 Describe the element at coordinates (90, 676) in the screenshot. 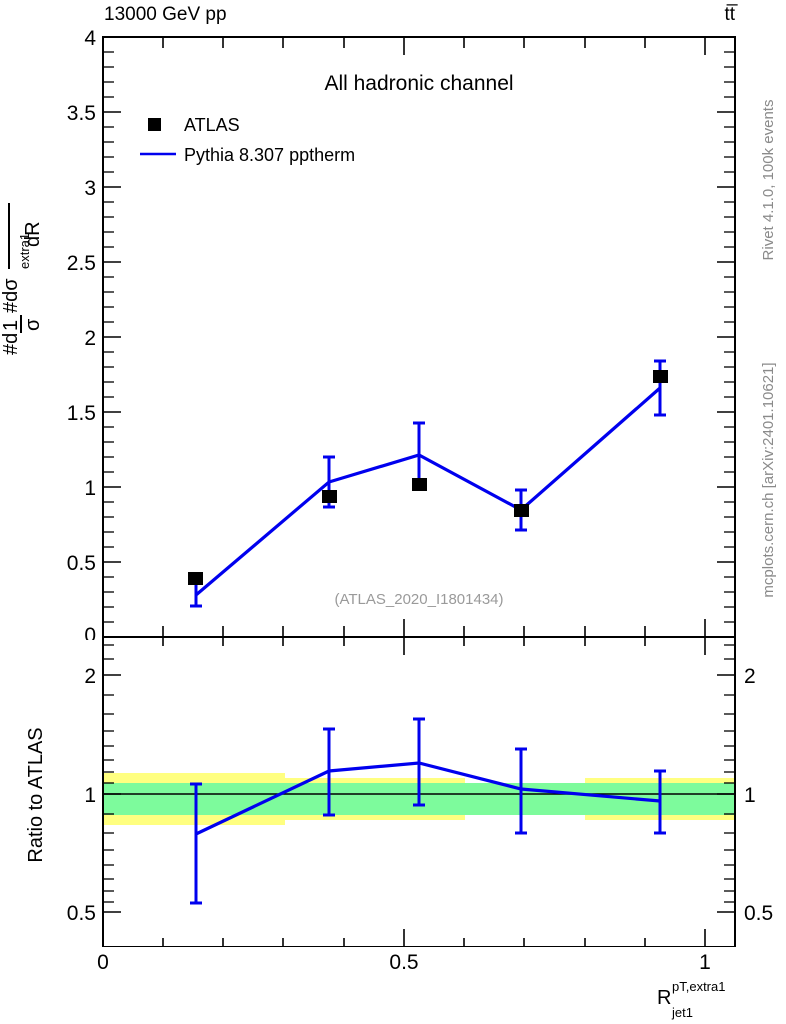

I see `ratio-tick-label: 2` at that location.